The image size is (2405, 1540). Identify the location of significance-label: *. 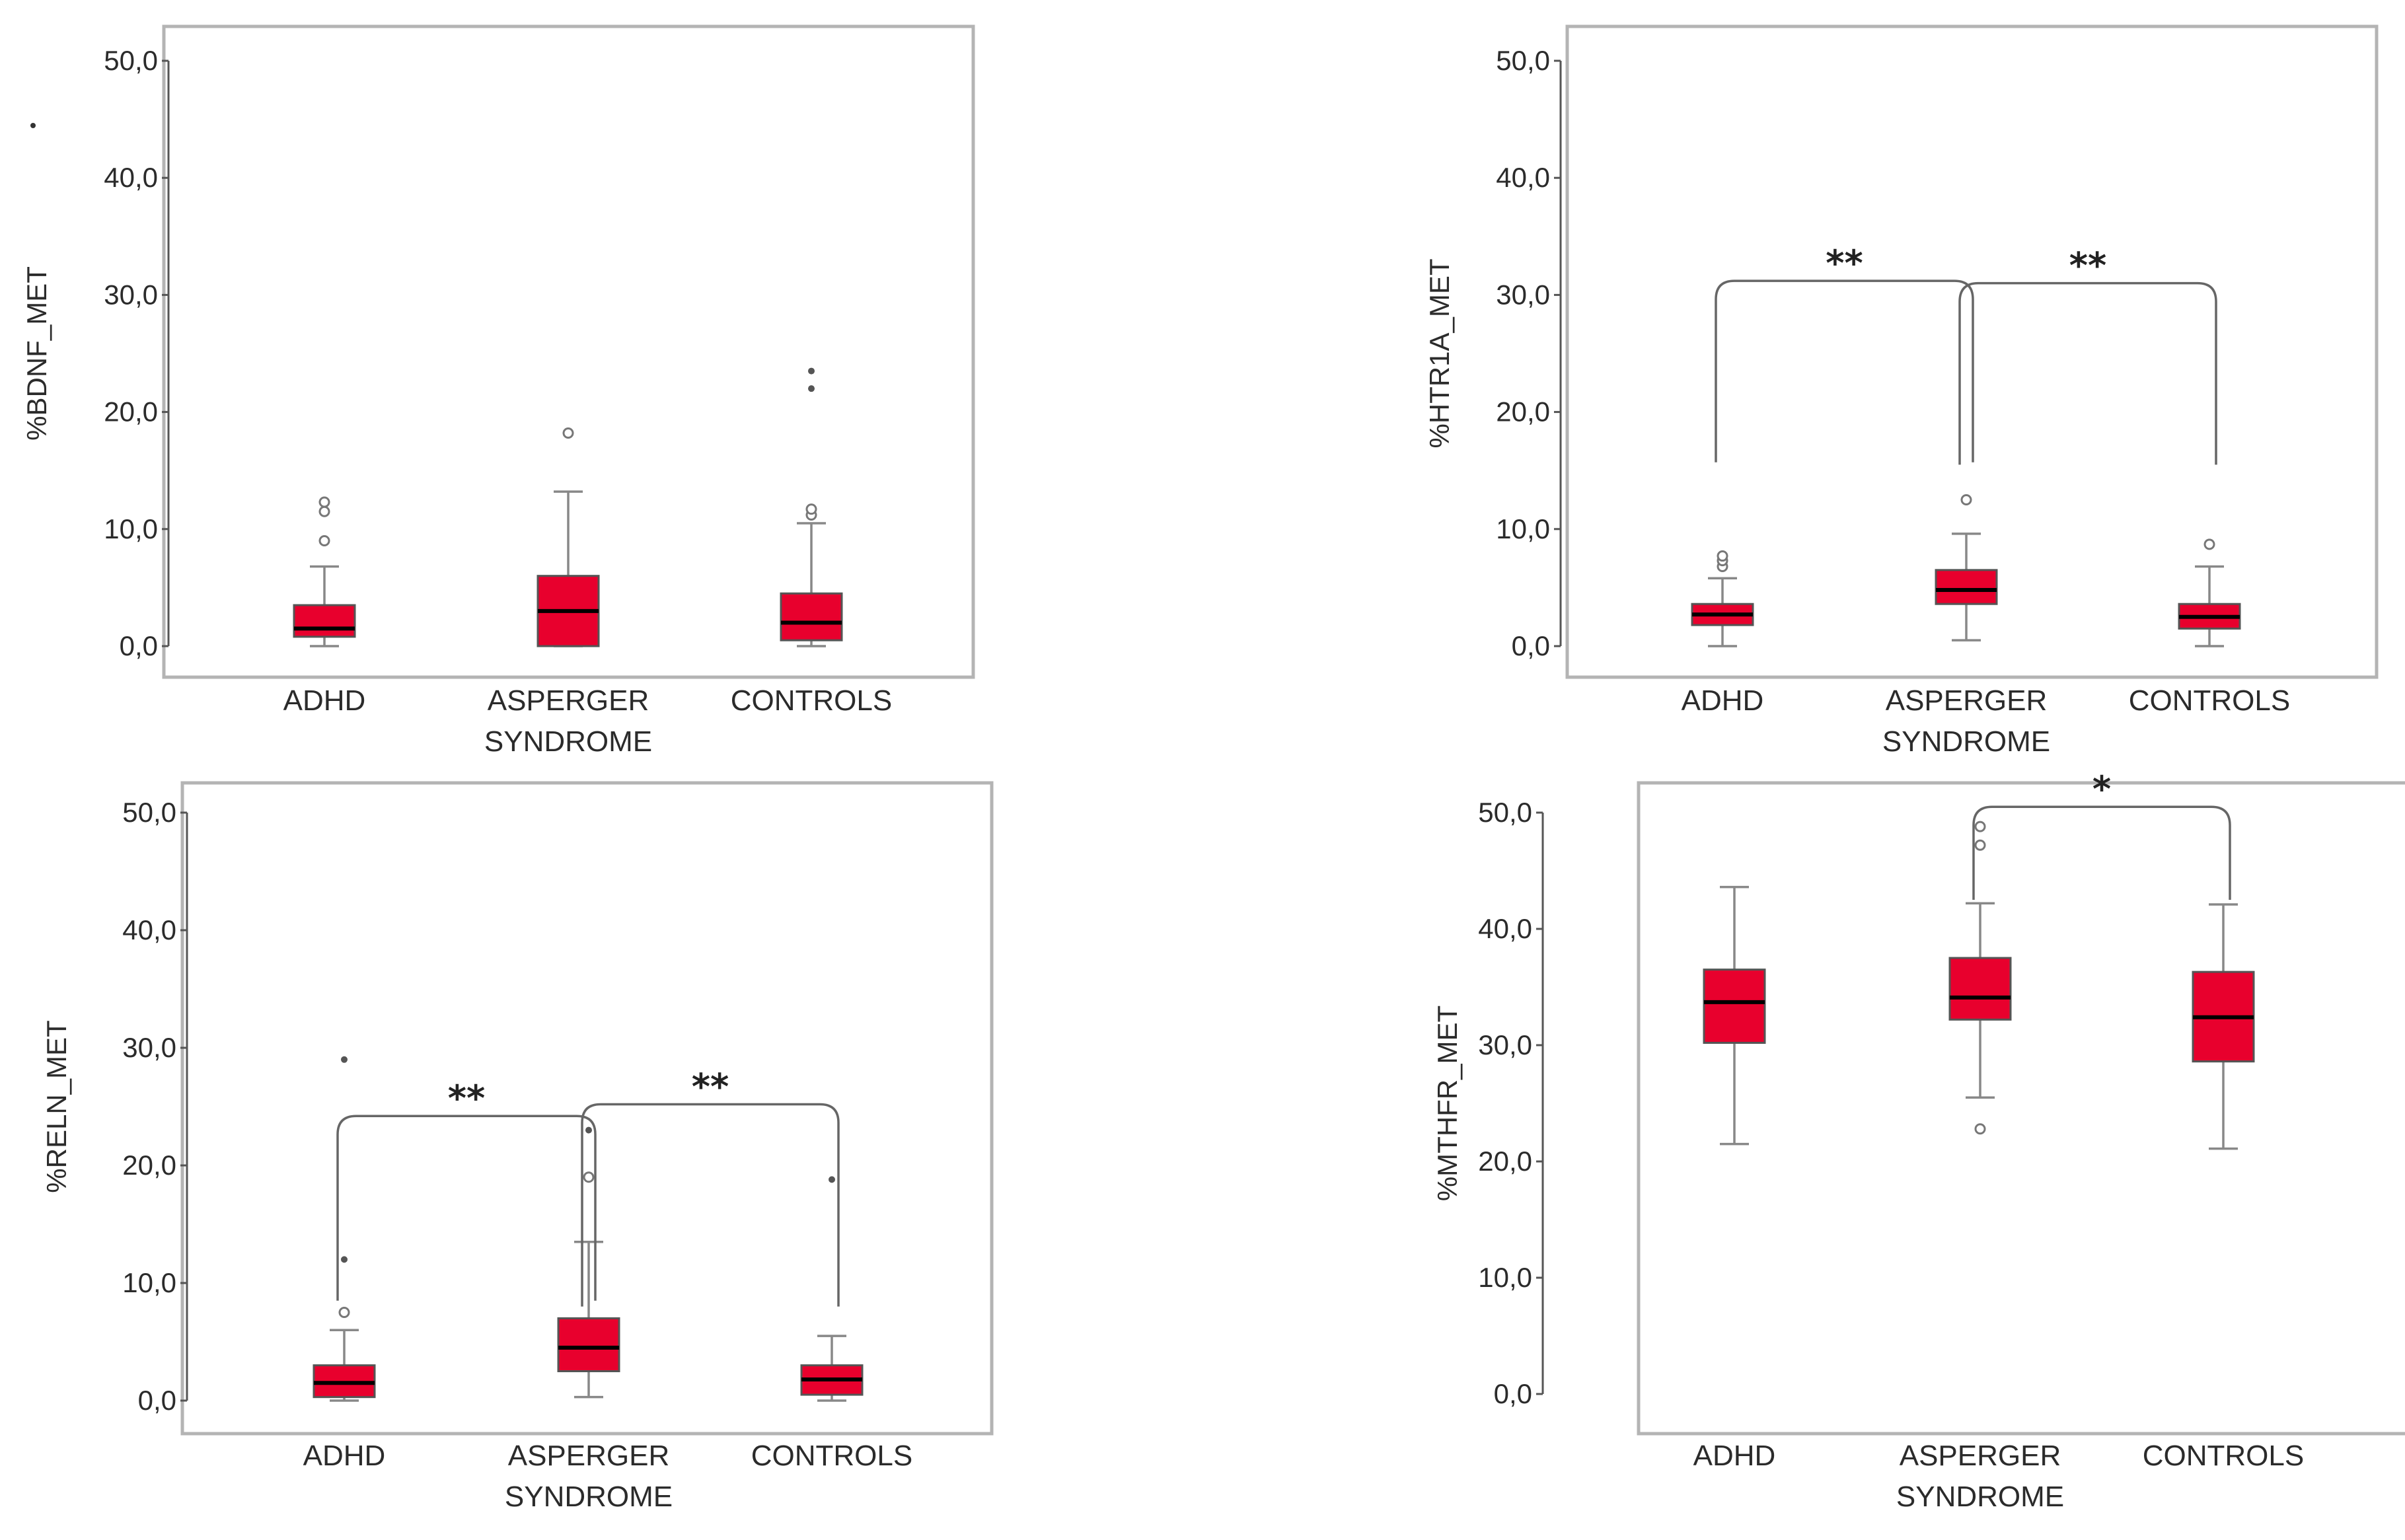
(2101, 789).